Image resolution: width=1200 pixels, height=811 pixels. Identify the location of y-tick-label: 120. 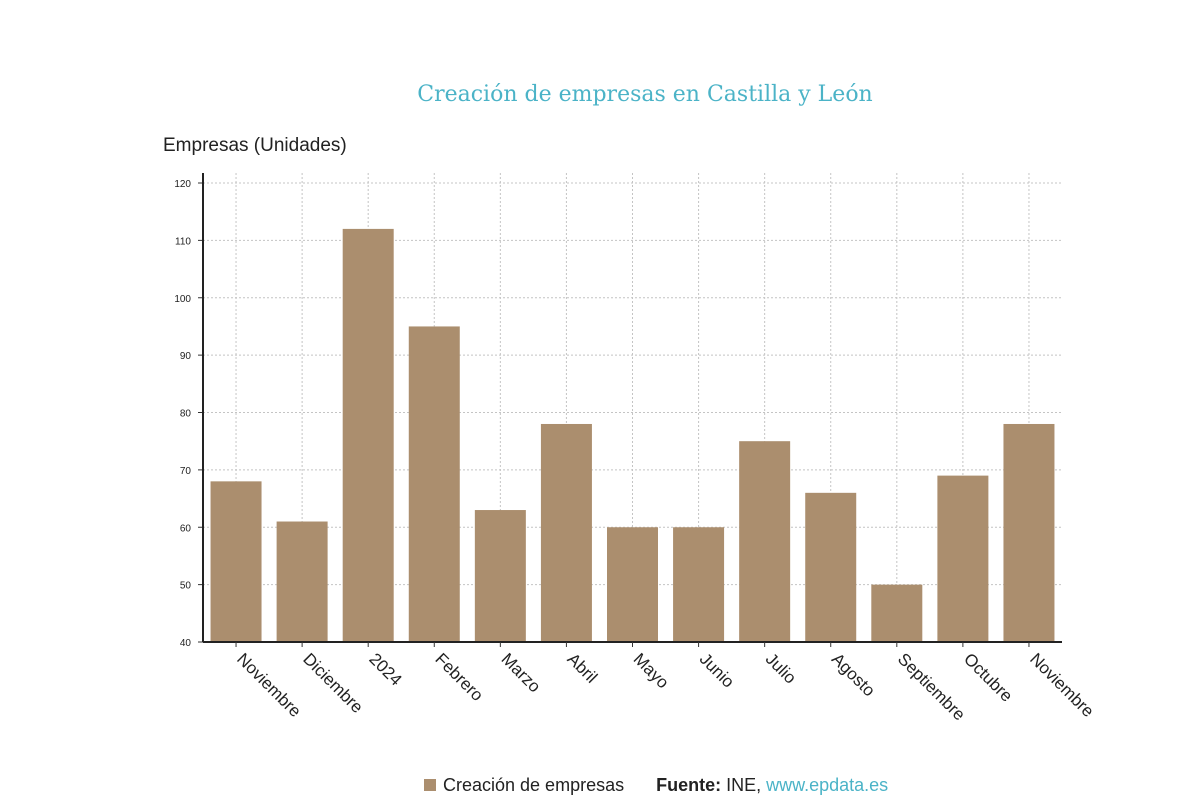
(182, 184).